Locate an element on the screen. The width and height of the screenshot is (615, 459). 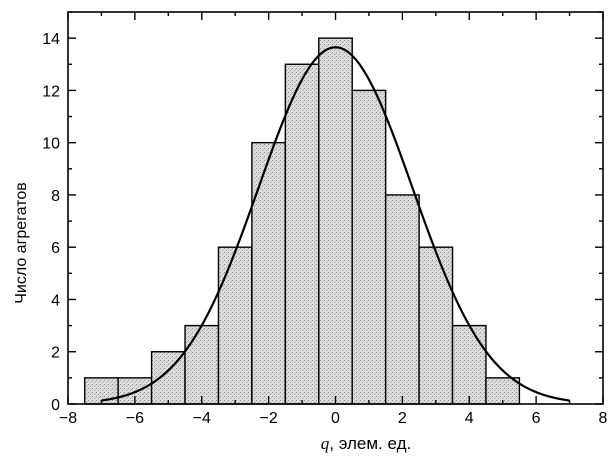
x-axis-label-unit: , элем. ед. is located at coordinates (370, 443).